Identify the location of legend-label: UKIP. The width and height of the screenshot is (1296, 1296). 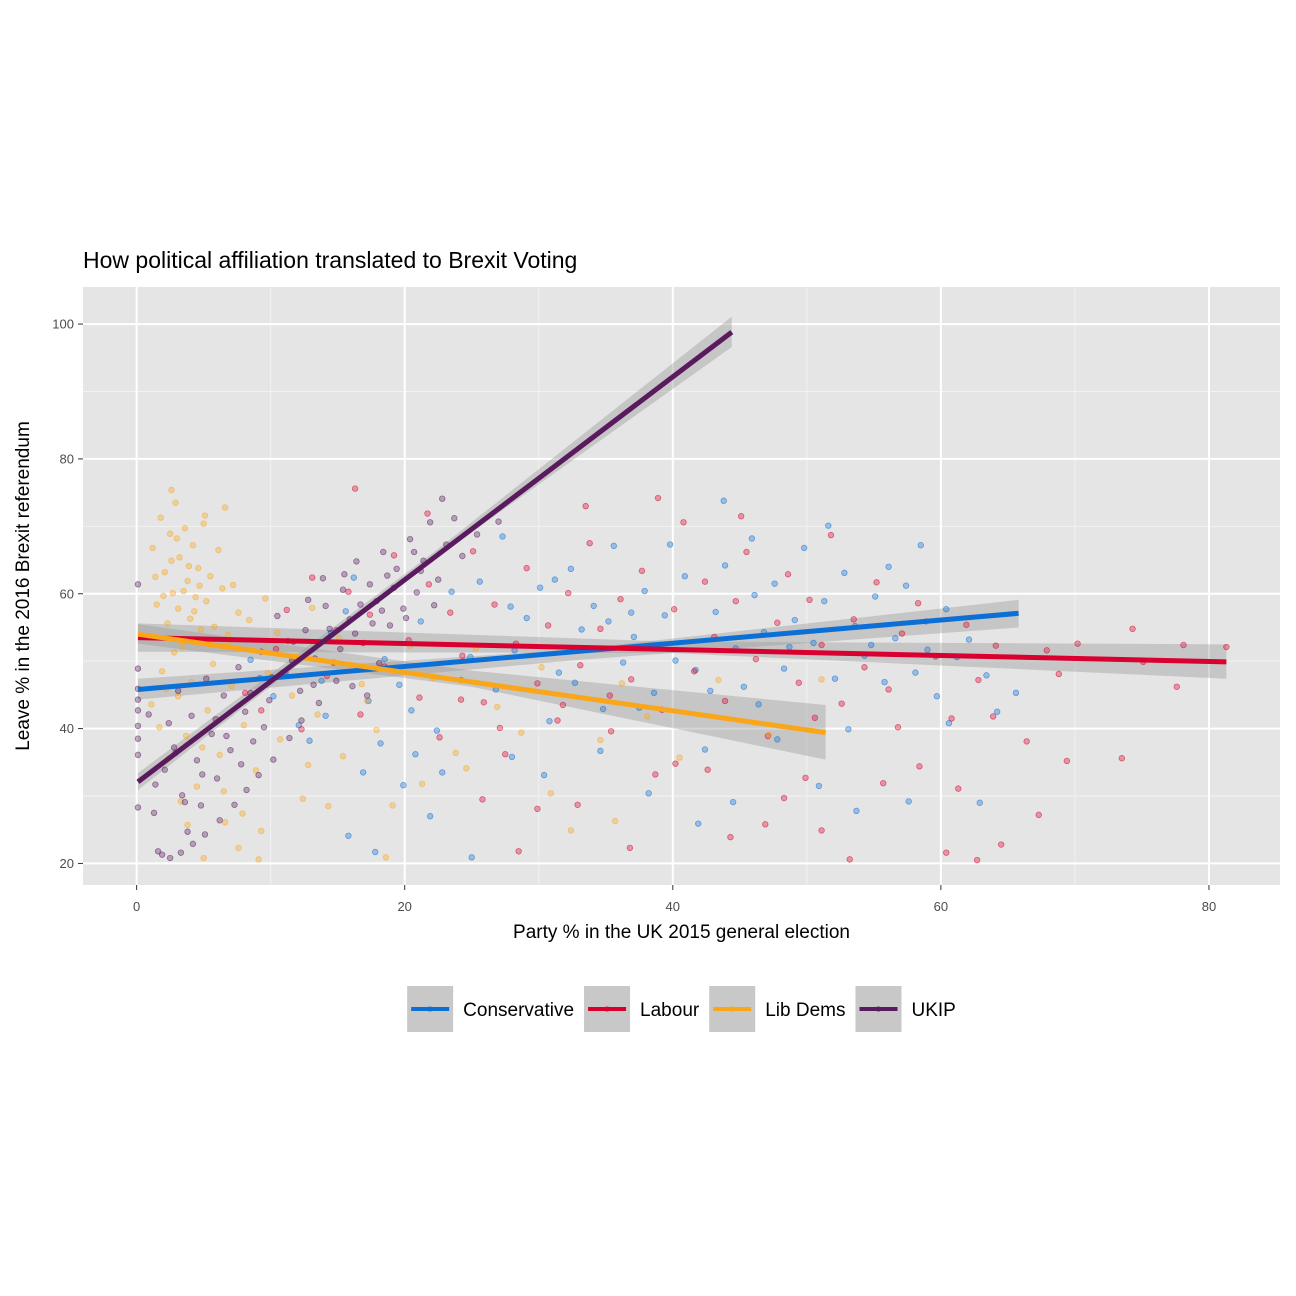
(933, 1010).